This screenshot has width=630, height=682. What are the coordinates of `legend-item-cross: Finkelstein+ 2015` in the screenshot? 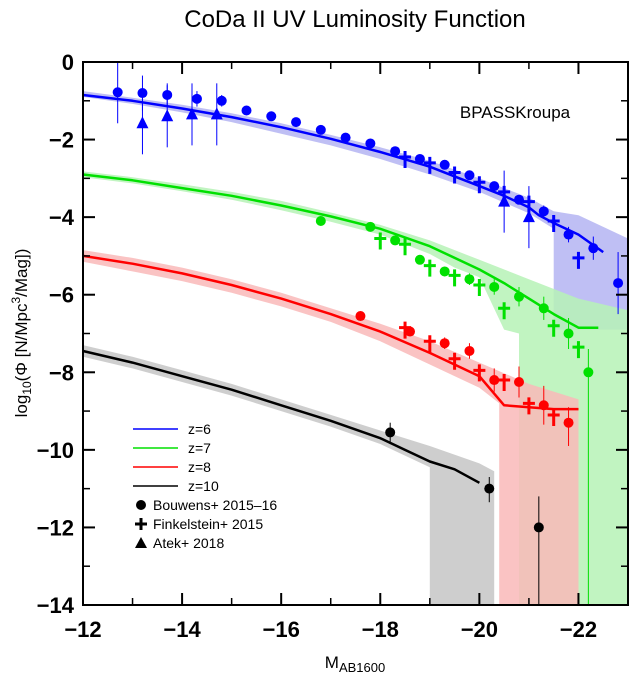 It's located at (199, 524).